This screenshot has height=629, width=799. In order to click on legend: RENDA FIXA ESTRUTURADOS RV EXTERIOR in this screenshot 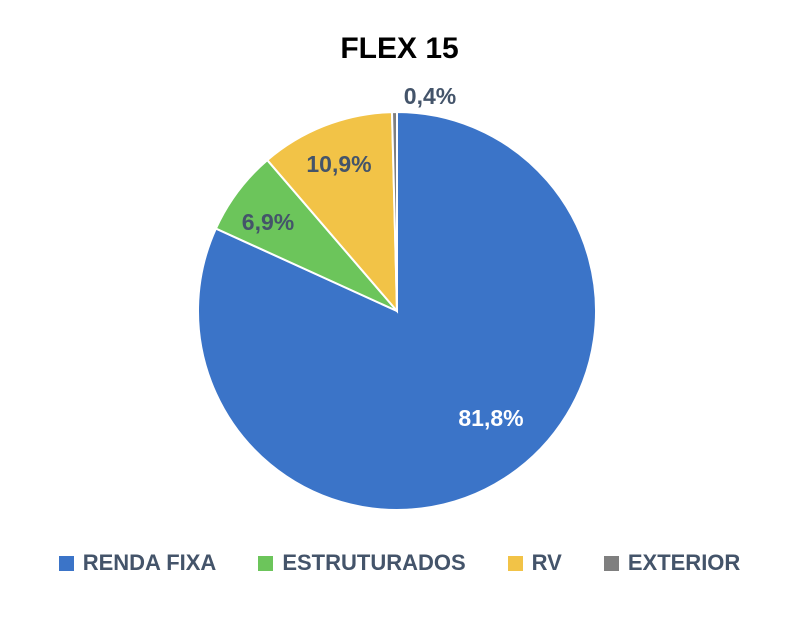, I will do `click(399, 563)`.